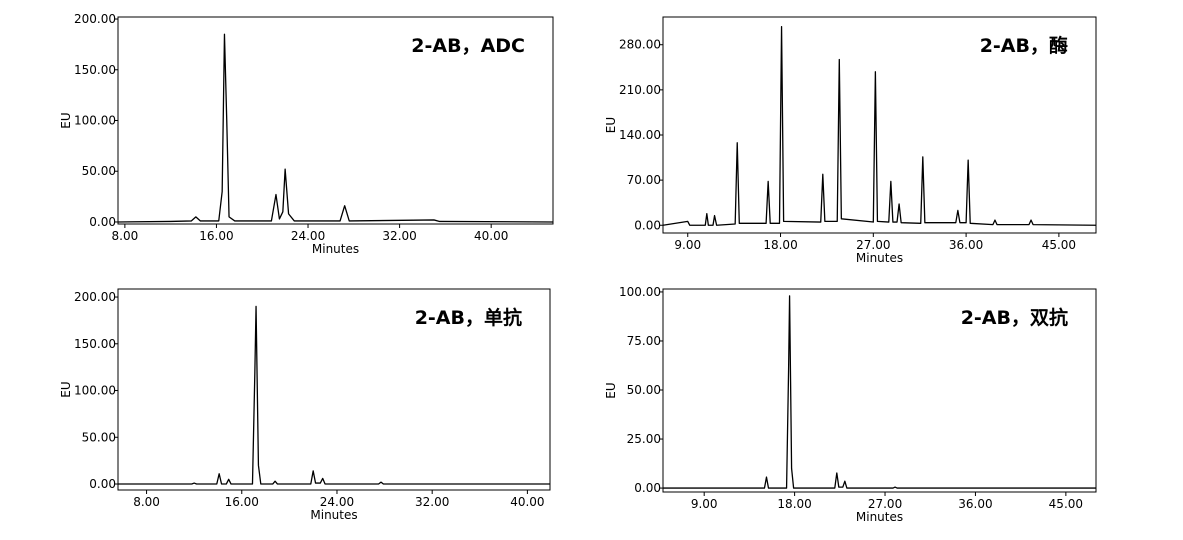 This screenshot has width=1183, height=540. Describe the element at coordinates (640, 45) in the screenshot. I see `y-tick-label: 280.00` at that location.